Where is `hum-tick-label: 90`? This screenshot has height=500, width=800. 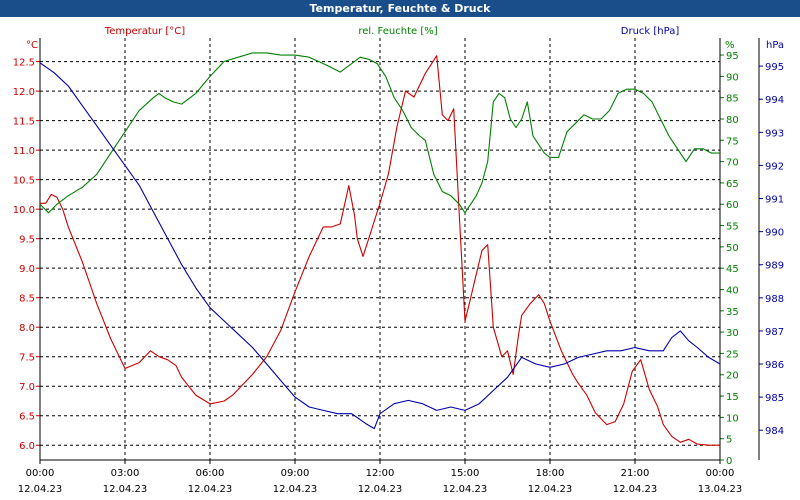 hum-tick-label: 90 is located at coordinates (732, 77).